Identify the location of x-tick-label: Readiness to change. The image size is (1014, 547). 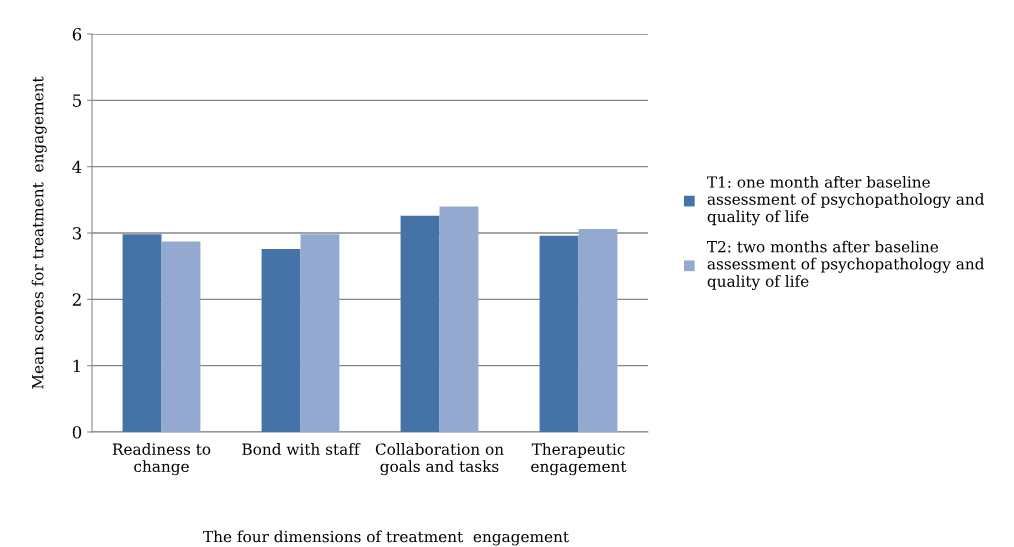
(161, 459).